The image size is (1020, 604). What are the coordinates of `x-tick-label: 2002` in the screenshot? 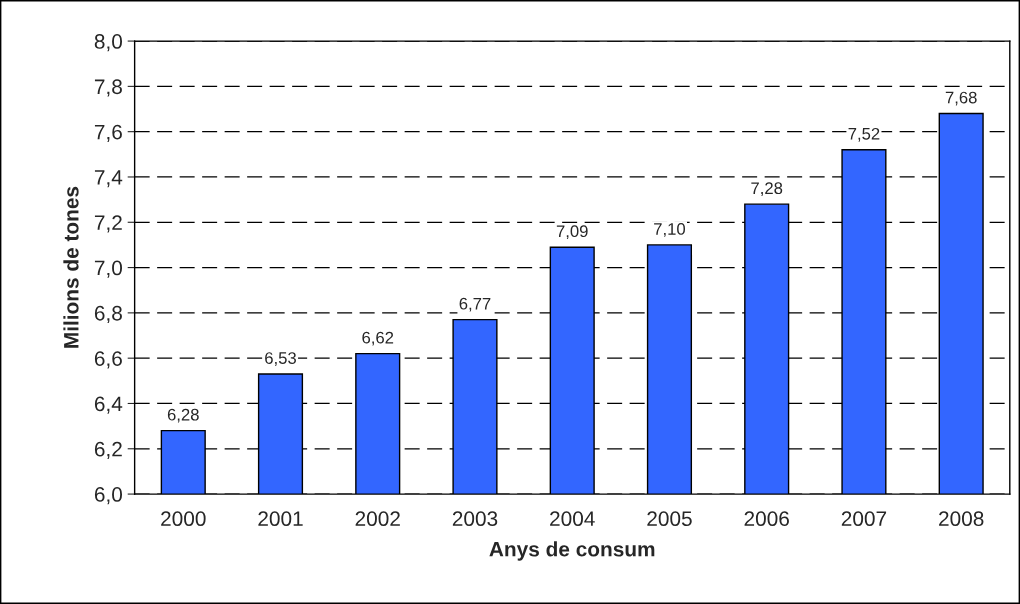 It's located at (377, 519).